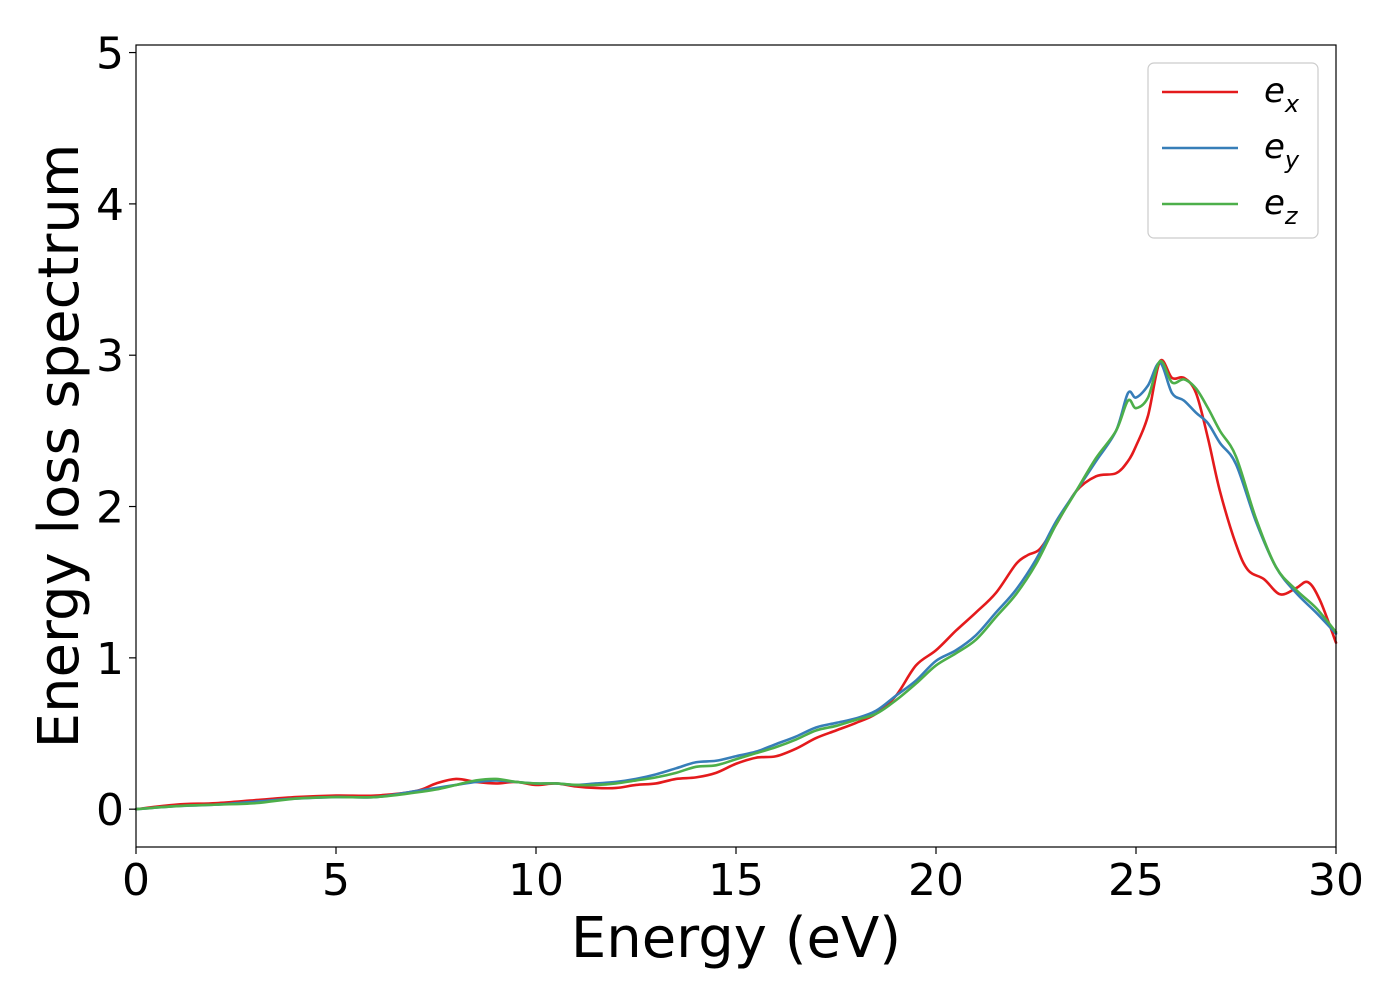  What do you see at coordinates (110, 205) in the screenshot?
I see `y-tick-label: 4` at bounding box center [110, 205].